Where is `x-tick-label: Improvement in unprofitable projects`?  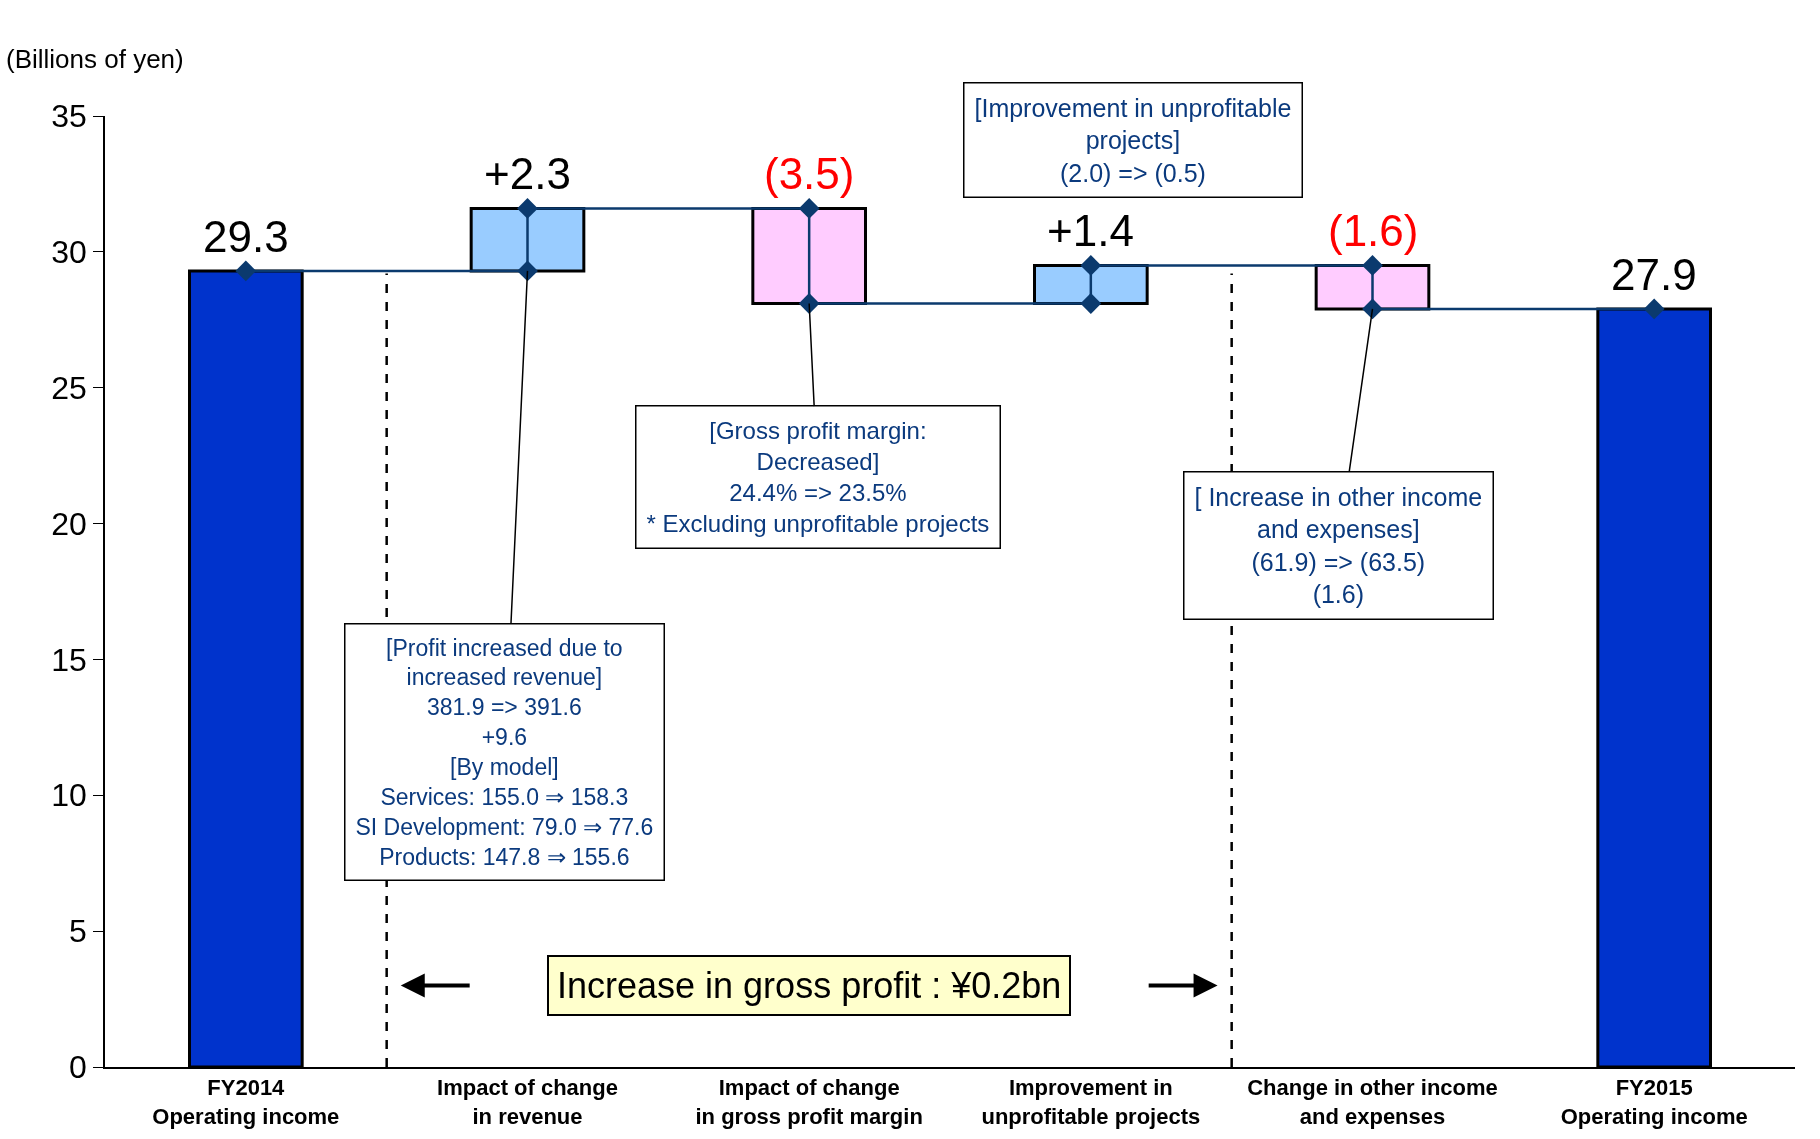 x-tick-label: Improvement in unprofitable projects is located at coordinates (1091, 1102).